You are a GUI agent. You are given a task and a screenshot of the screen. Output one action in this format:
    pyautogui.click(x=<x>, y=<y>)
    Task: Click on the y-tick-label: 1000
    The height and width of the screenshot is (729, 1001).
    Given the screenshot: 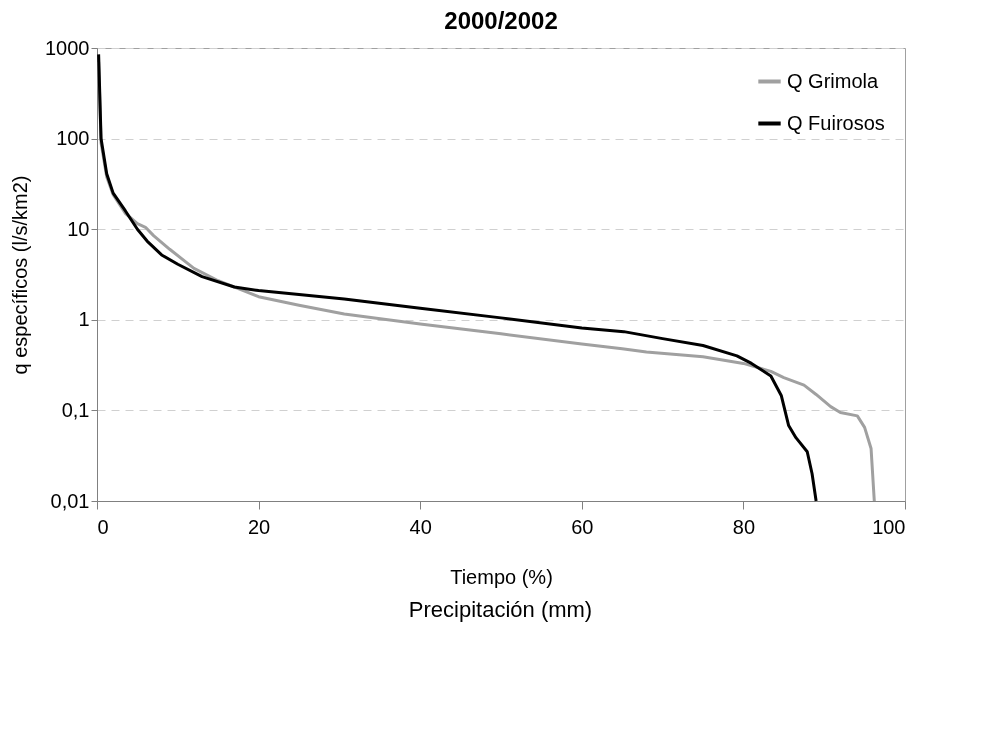 What is the action you would take?
    pyautogui.click(x=67, y=47)
    